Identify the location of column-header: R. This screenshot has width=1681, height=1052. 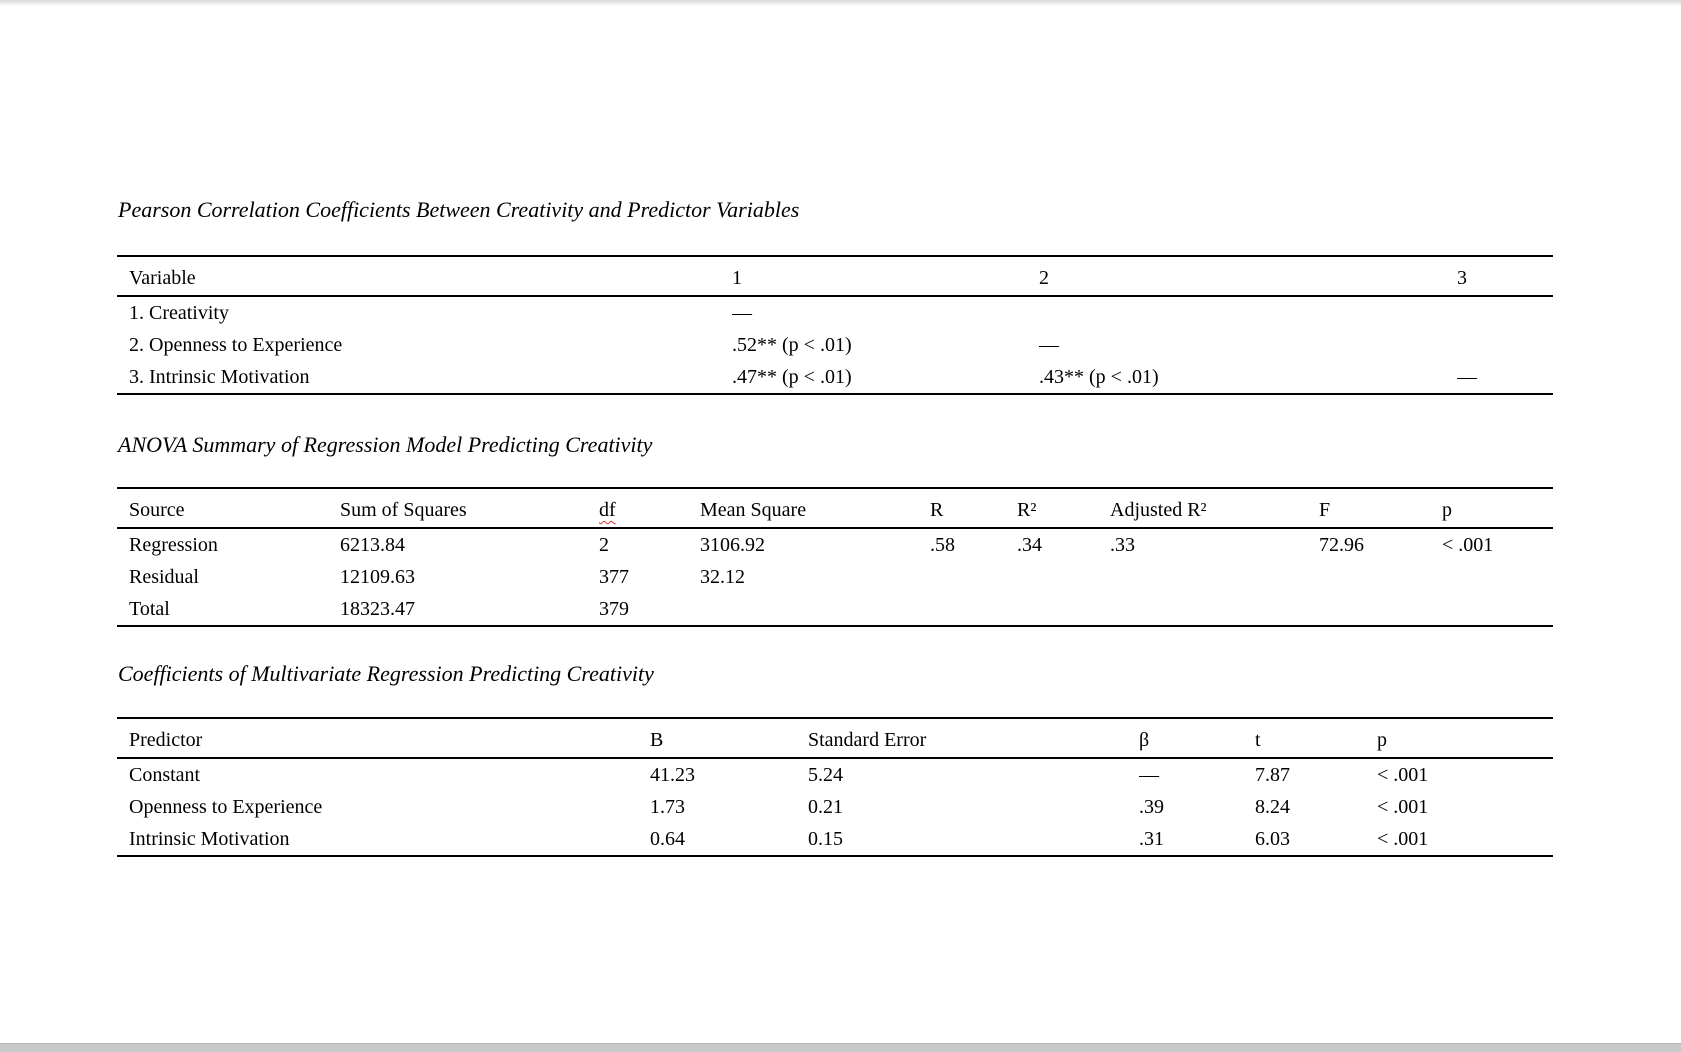
(973, 508).